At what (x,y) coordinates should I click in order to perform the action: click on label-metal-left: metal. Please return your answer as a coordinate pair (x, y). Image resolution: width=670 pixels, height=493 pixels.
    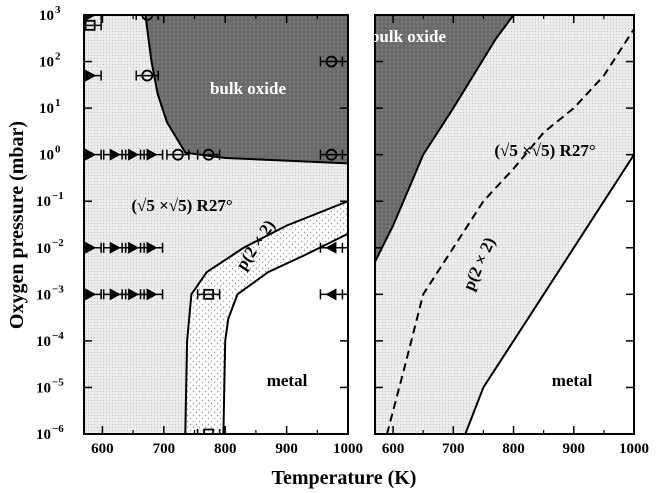
    Looking at the image, I should click on (287, 380).